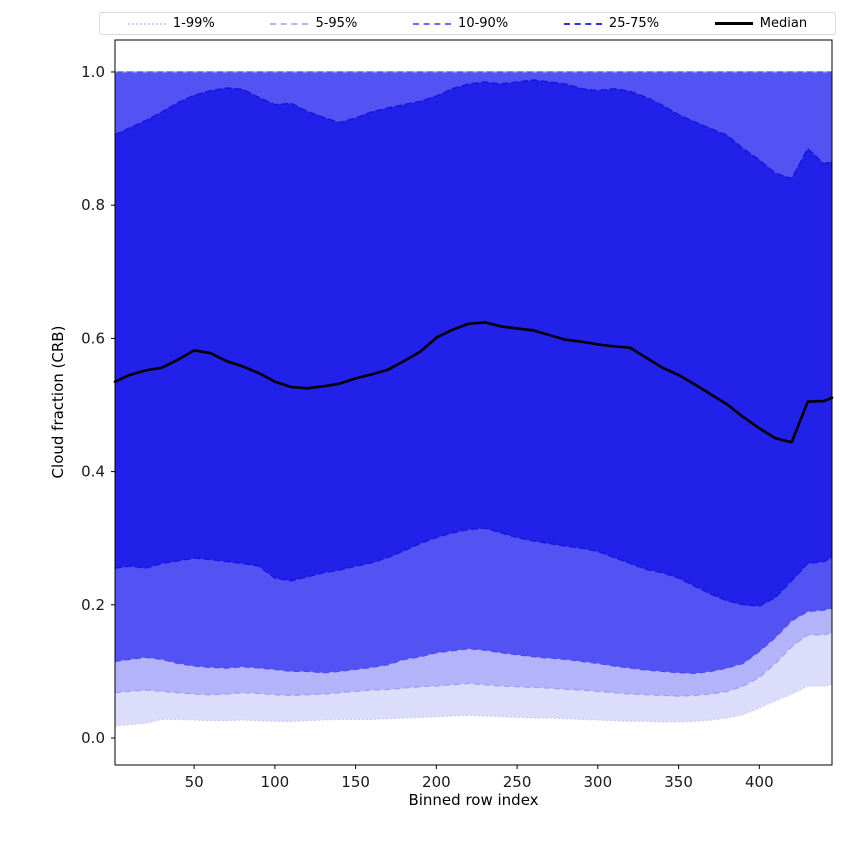 The height and width of the screenshot is (850, 850). I want to click on y-tick-label: 0.2, so click(93, 605).